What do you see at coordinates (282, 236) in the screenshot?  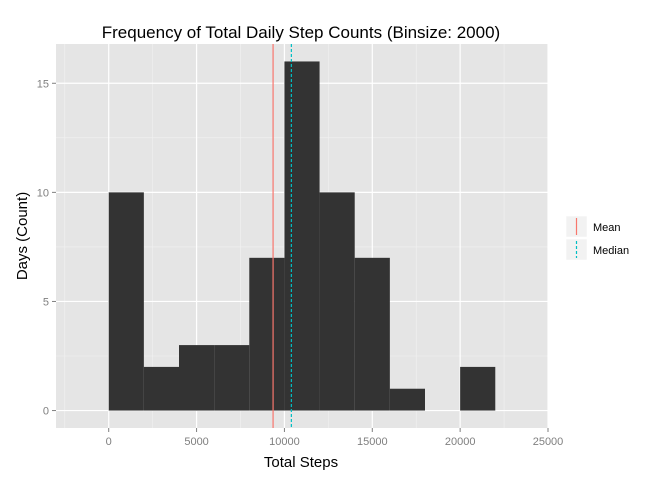 I see `reference-lines` at bounding box center [282, 236].